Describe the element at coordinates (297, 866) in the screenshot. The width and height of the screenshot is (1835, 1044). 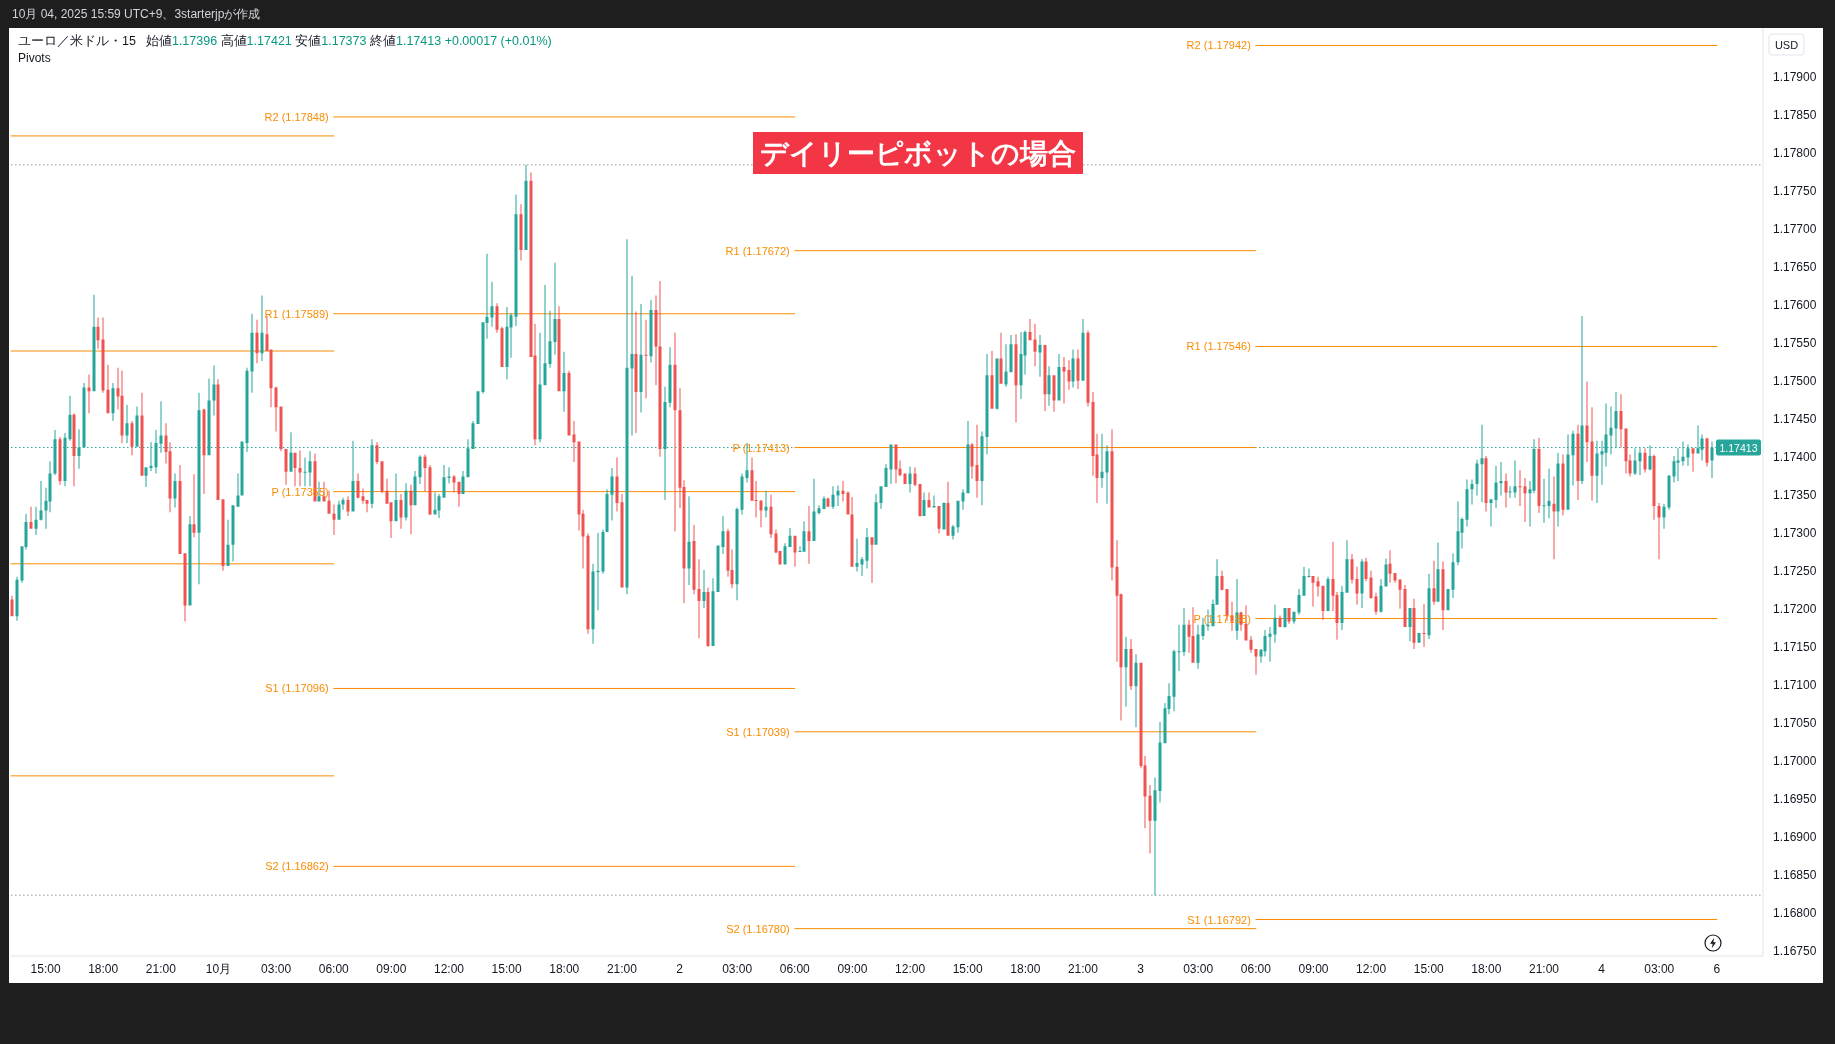
I see `series-label: S2 (1.16862)` at that location.